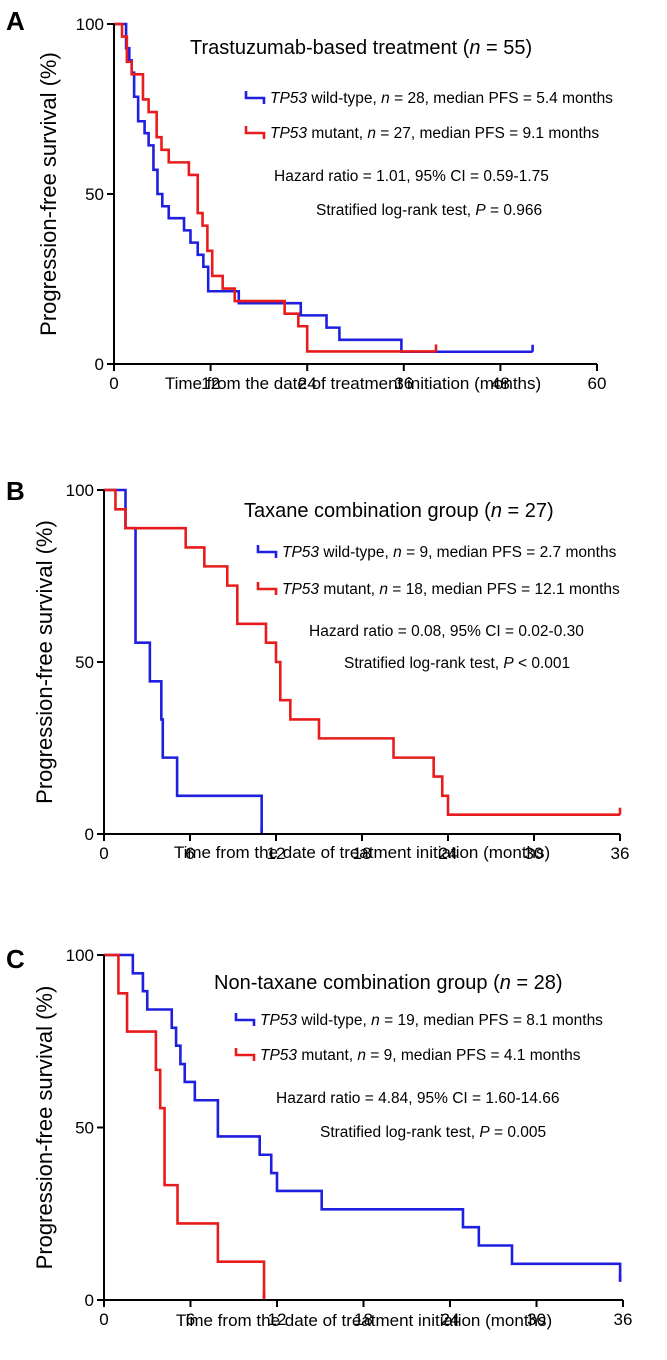 Image resolution: width=667 pixels, height=1360 pixels. What do you see at coordinates (361, 48) in the screenshot?
I see `panel-title: Trastuzumab-based treatment (n = 55)` at bounding box center [361, 48].